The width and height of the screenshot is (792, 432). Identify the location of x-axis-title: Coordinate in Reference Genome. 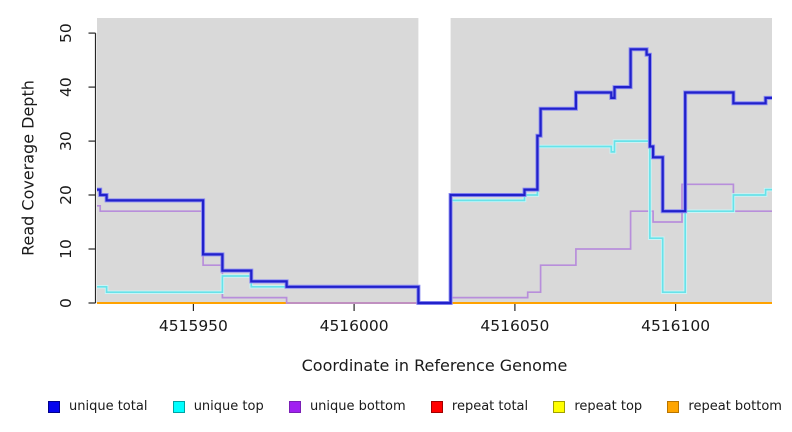
(434, 365).